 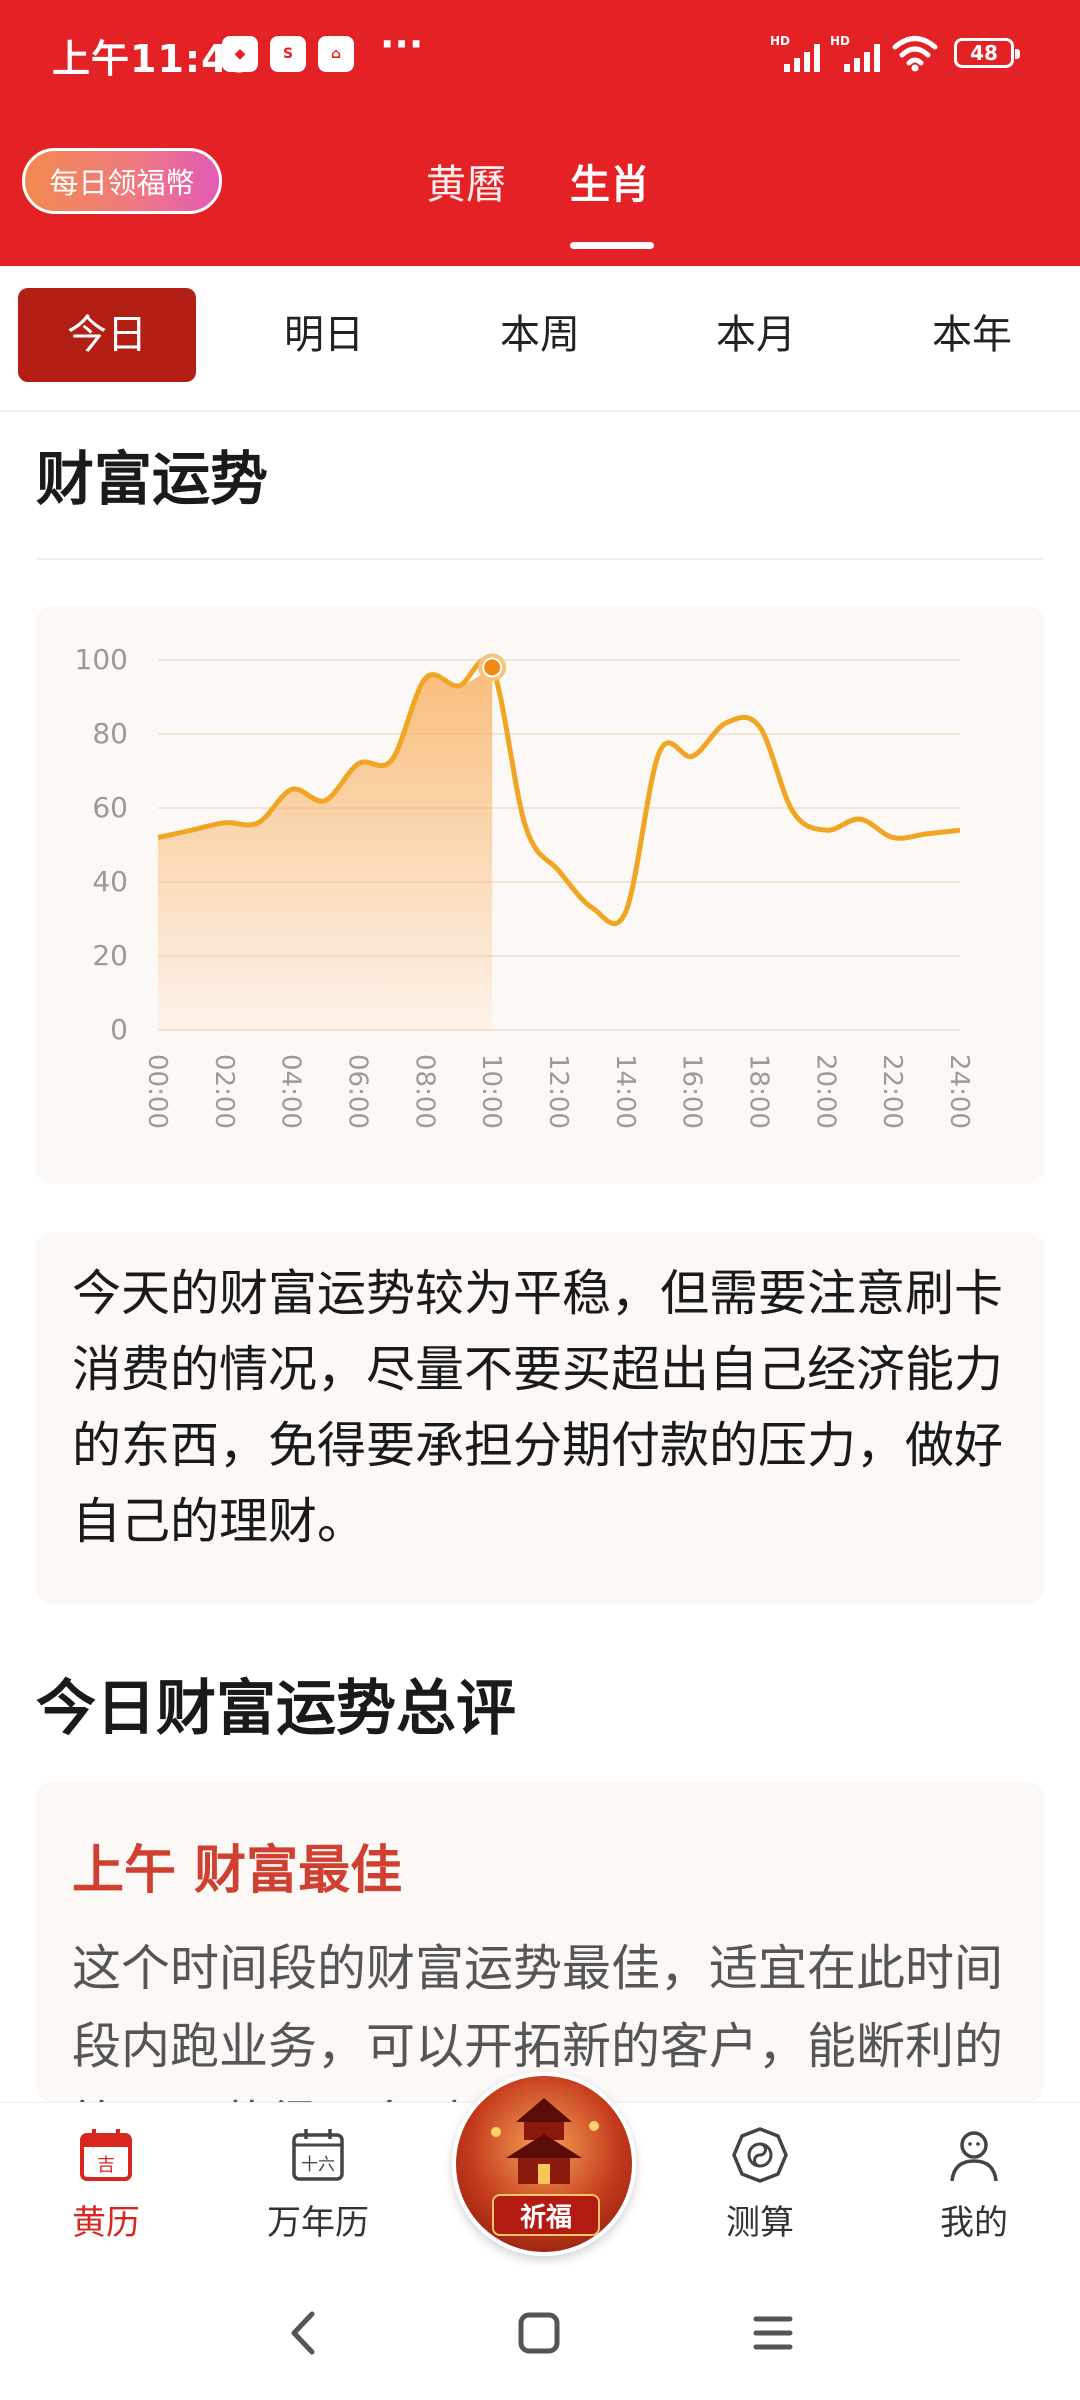 I want to click on home-icon, so click(x=539, y=2333).